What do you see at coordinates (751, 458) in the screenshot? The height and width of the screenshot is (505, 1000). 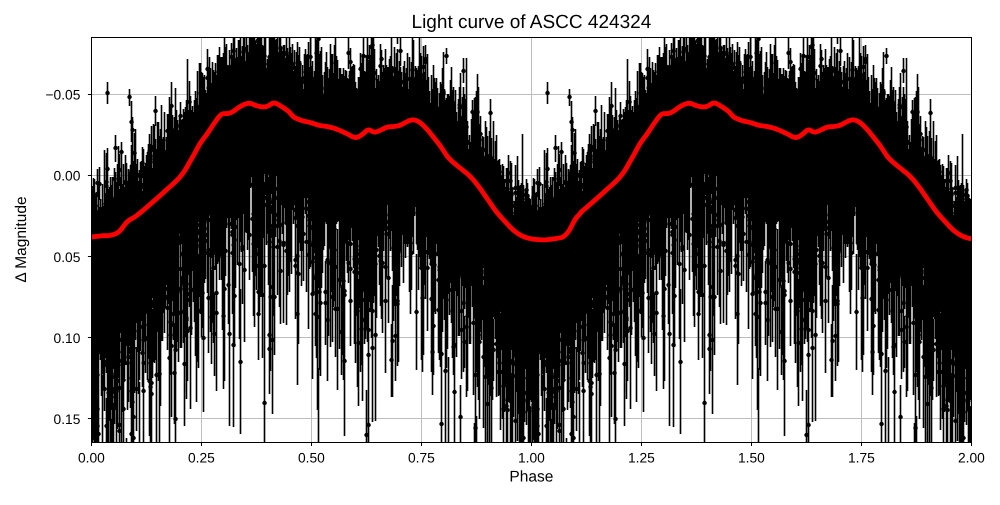 I see `svg-text: 1.50` at bounding box center [751, 458].